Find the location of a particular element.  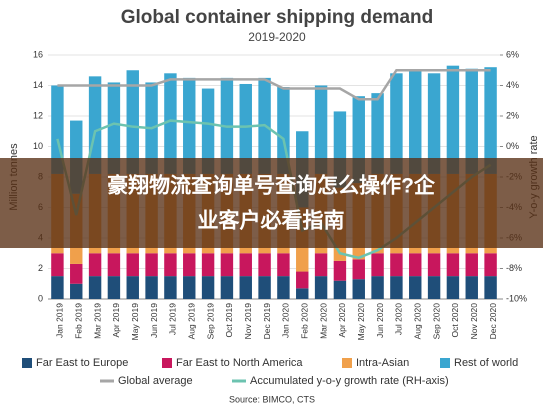

x-tick-label: Nov 2019 is located at coordinates (248, 321).